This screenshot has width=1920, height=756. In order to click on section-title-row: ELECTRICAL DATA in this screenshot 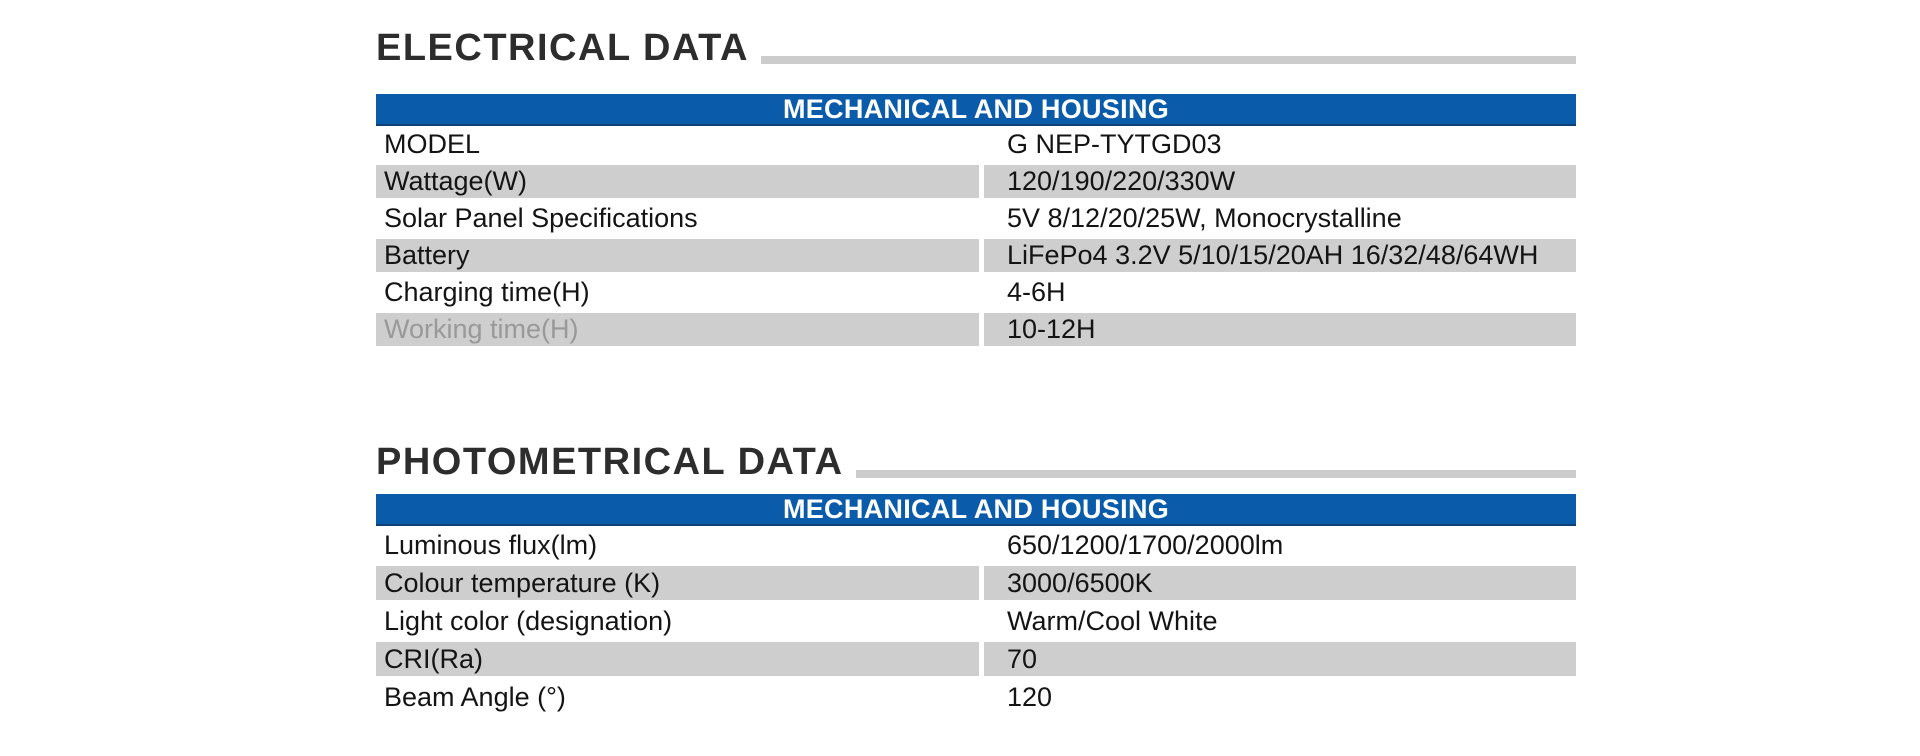, I will do `click(976, 48)`.